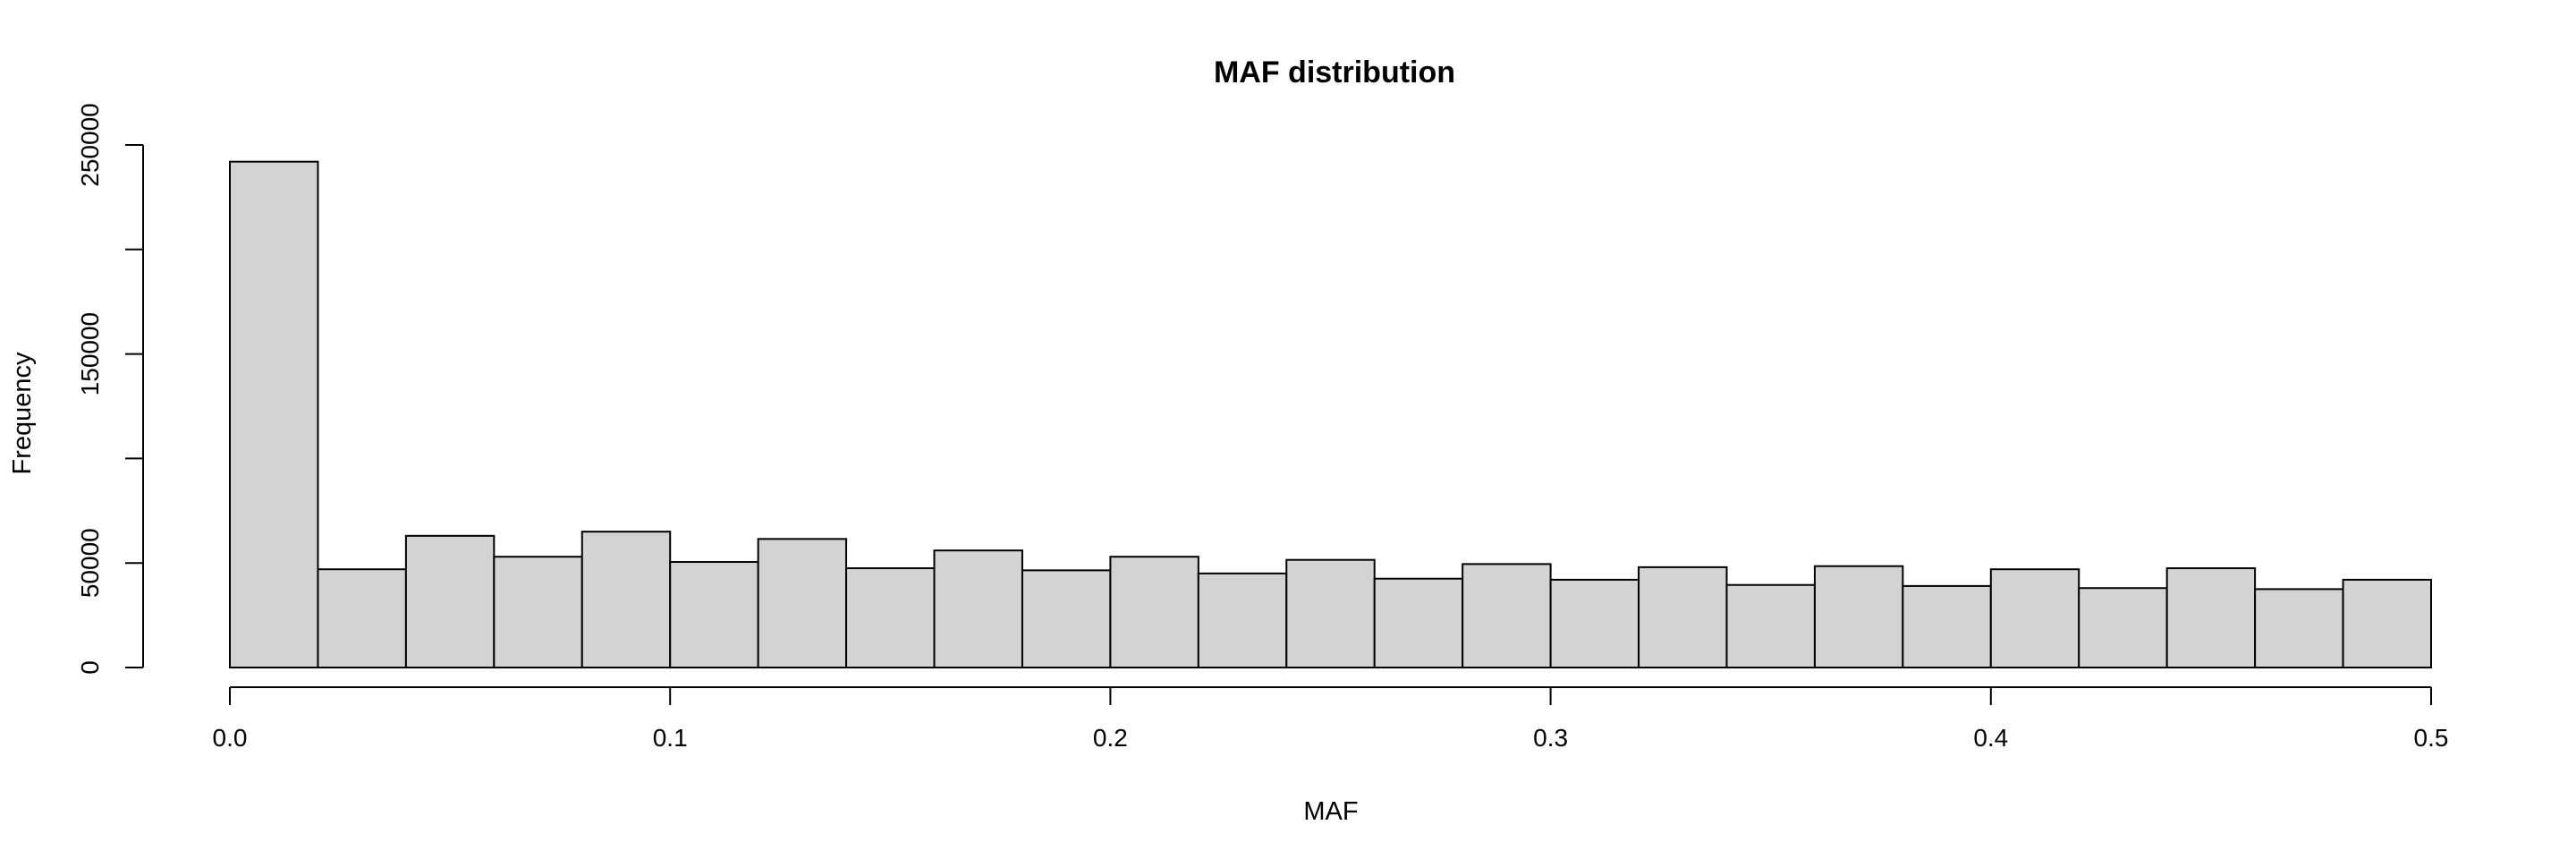  What do you see at coordinates (670, 738) in the screenshot?
I see `x-tick-label: 0.1` at bounding box center [670, 738].